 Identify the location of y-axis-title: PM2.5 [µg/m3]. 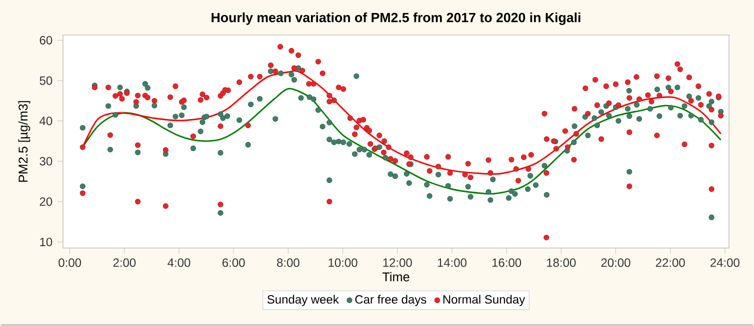
(24, 141).